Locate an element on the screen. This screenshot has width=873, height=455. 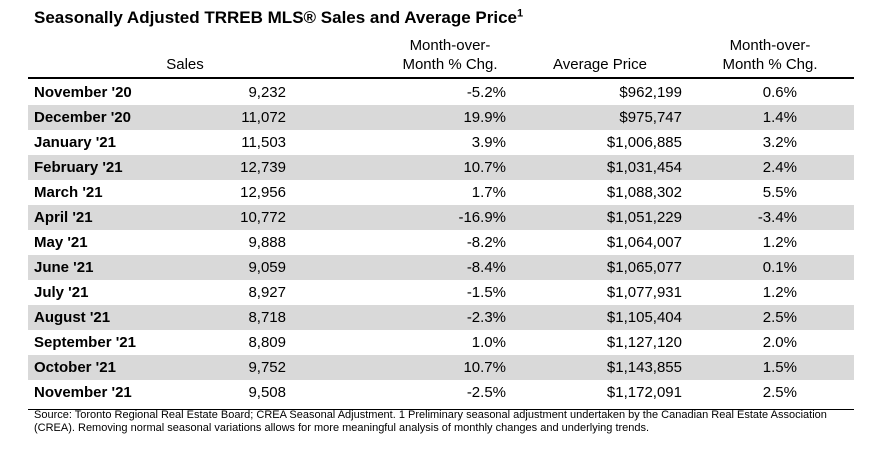
cell-average-price: $1,064,007 is located at coordinates (603, 242).